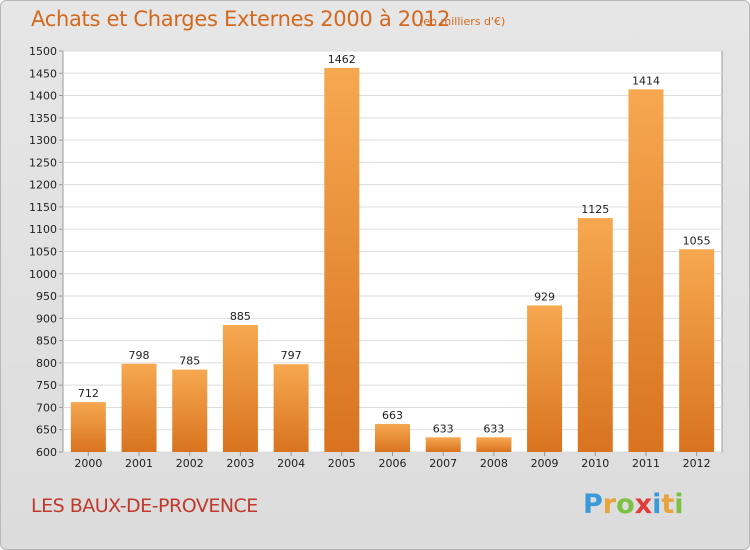 The height and width of the screenshot is (550, 750). I want to click on y-tick-label: 1100, so click(43, 229).